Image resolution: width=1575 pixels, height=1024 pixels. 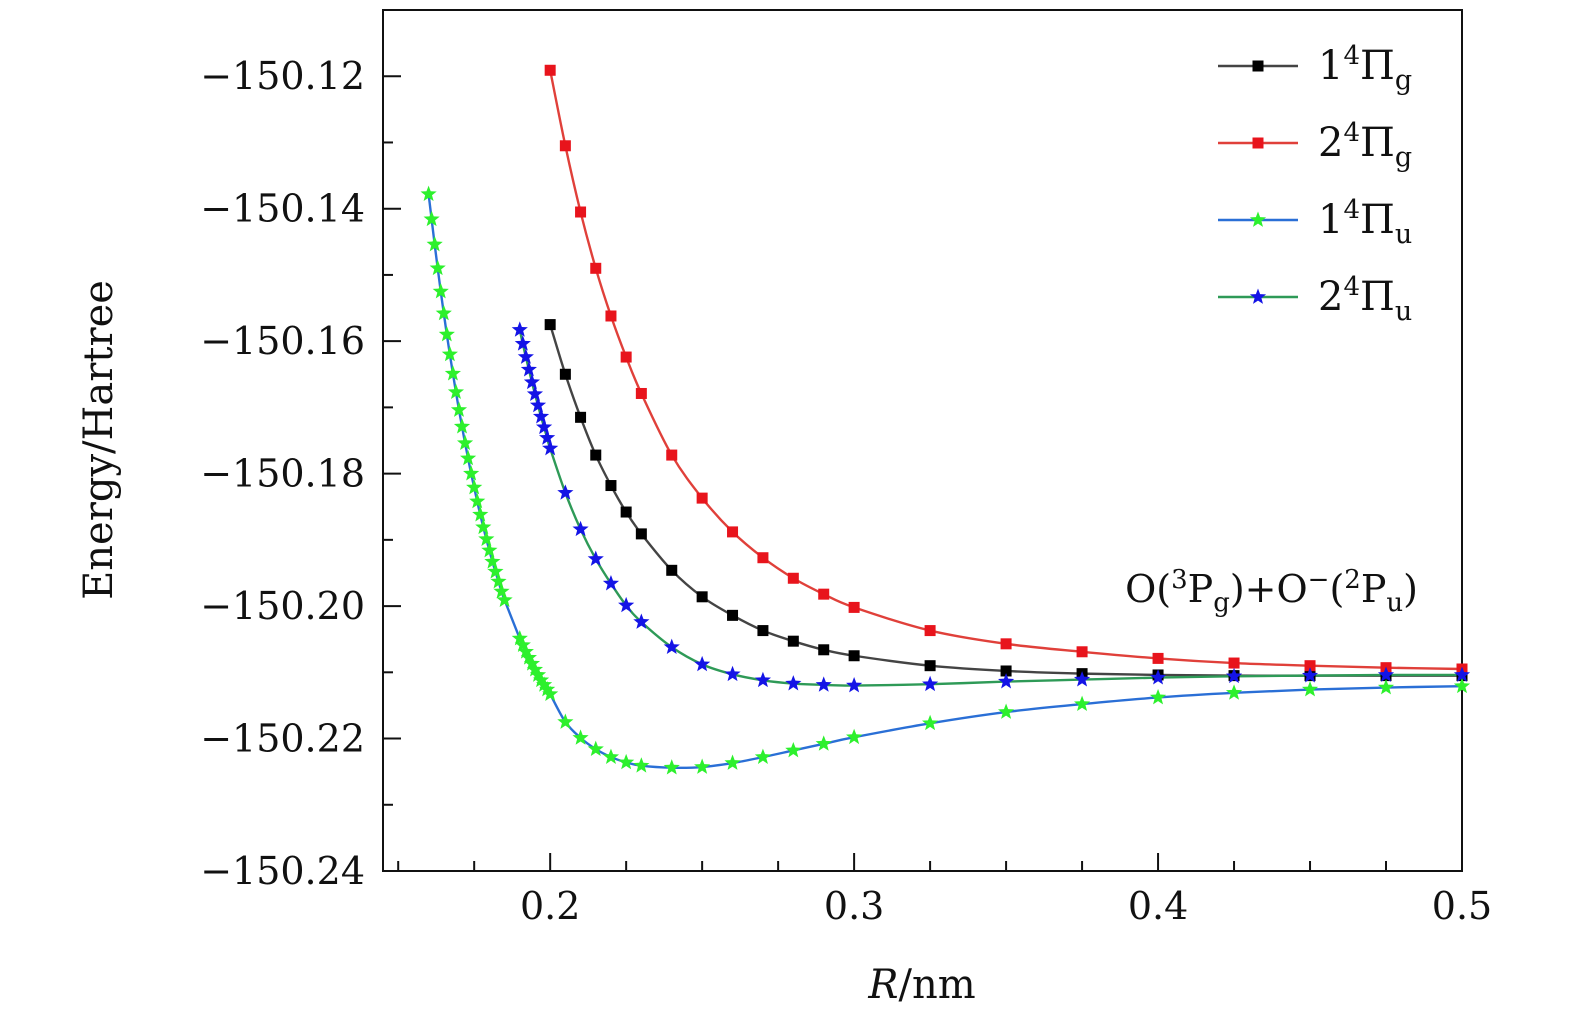 I want to click on x-axis-title: R/nm, so click(x=921, y=985).